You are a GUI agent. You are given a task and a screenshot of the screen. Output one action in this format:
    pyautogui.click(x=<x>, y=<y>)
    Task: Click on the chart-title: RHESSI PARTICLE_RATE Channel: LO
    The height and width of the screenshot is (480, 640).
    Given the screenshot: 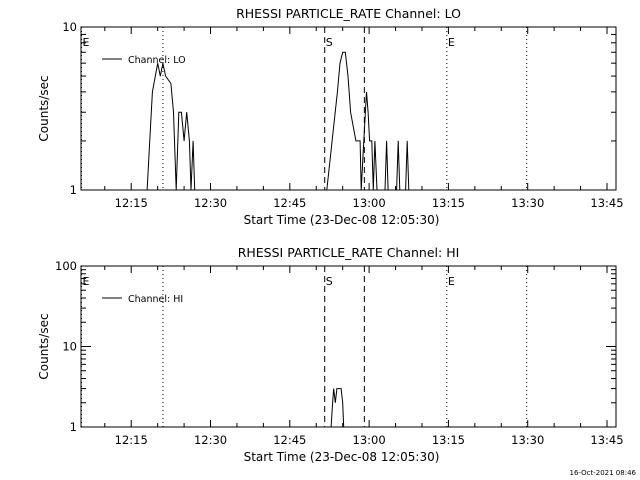 What is the action you would take?
    pyautogui.click(x=348, y=13)
    